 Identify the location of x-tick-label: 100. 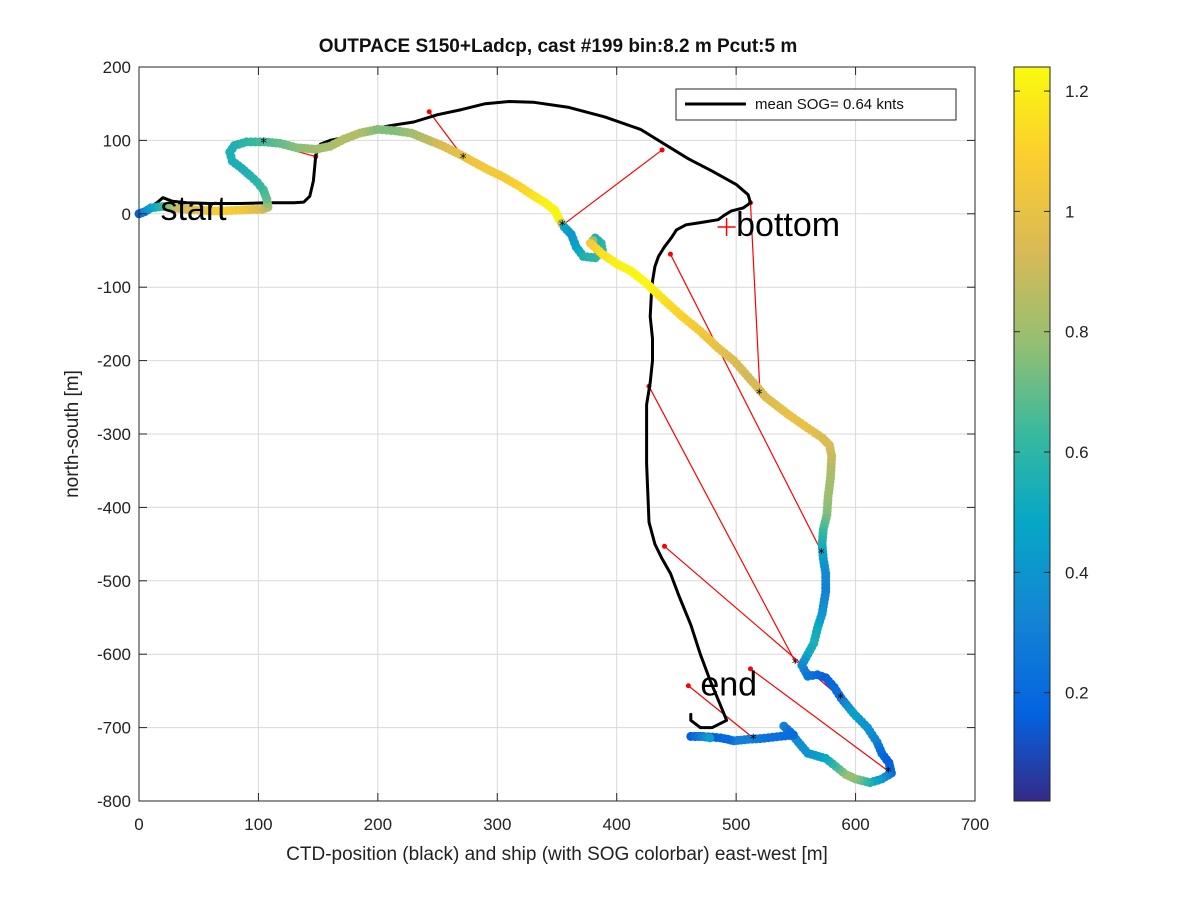
(258, 824).